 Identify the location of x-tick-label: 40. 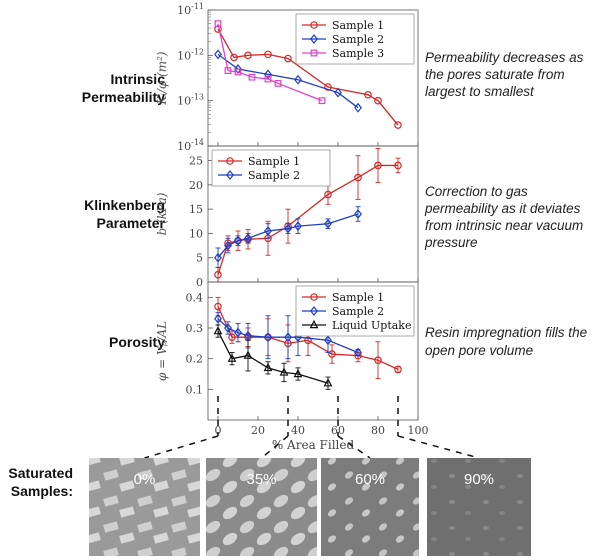
(298, 430).